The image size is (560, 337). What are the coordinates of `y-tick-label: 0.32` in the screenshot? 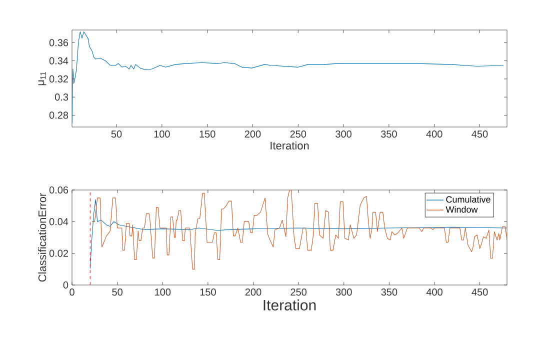 It's located at (58, 78).